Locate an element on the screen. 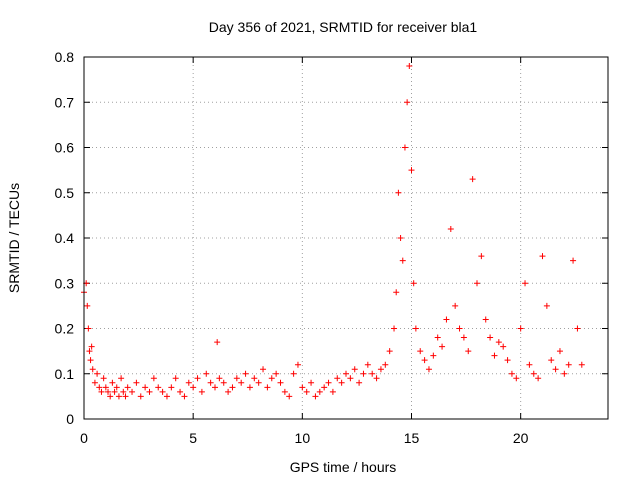  x-tick-label: 0 is located at coordinates (84, 438).